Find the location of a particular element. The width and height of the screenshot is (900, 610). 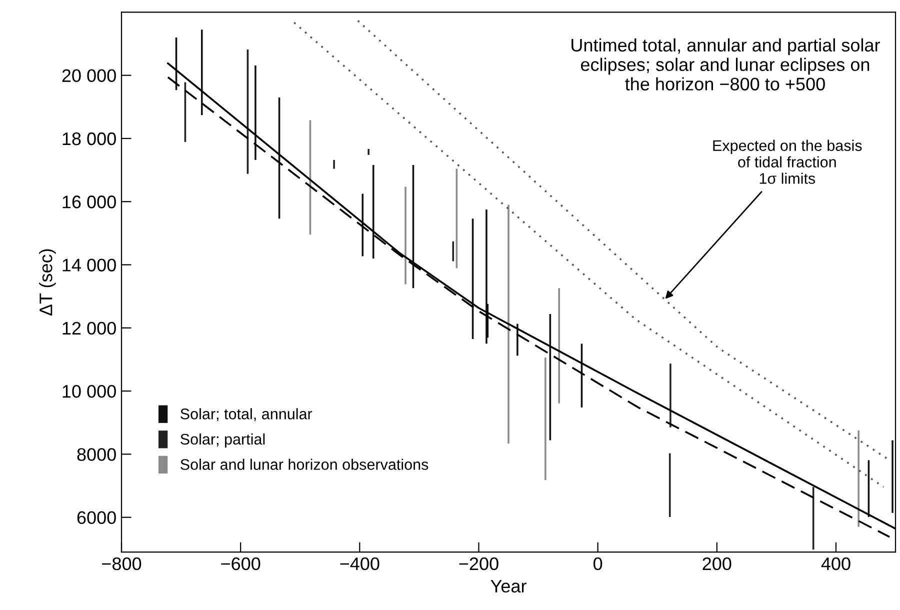

y-tick-label: 10 000 is located at coordinates (89, 391).